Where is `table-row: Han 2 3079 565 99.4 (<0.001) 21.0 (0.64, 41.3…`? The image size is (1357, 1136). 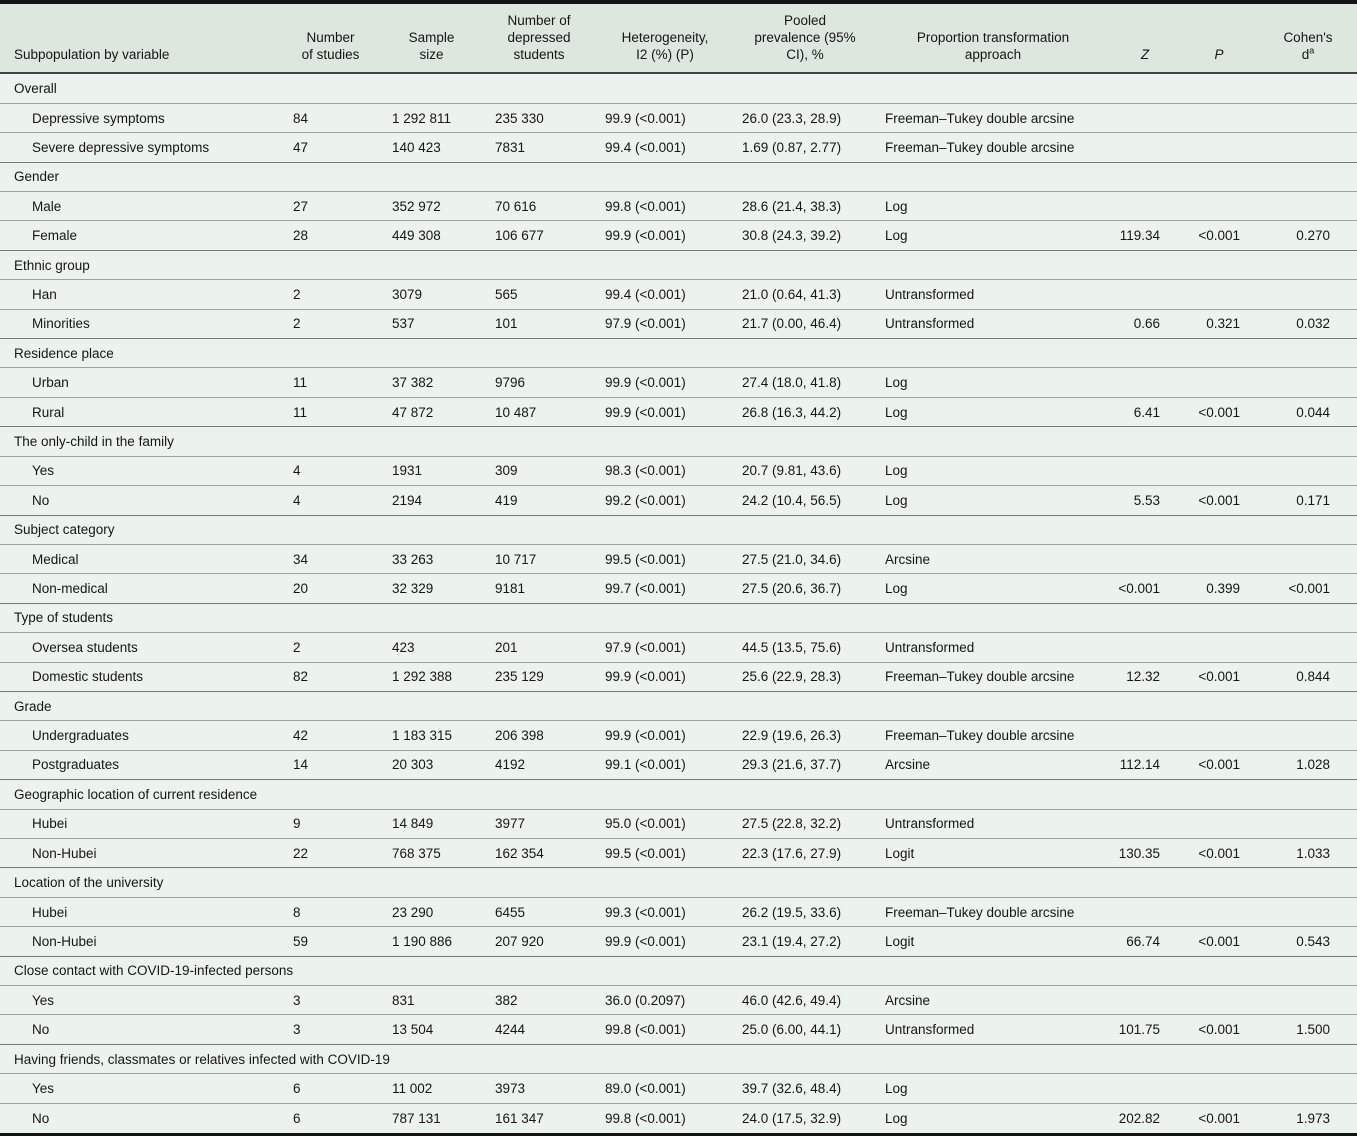 table-row: Han 2 3079 565 99.4 (<0.001) 21.0 (0.64, 41.3… is located at coordinates (678, 294).